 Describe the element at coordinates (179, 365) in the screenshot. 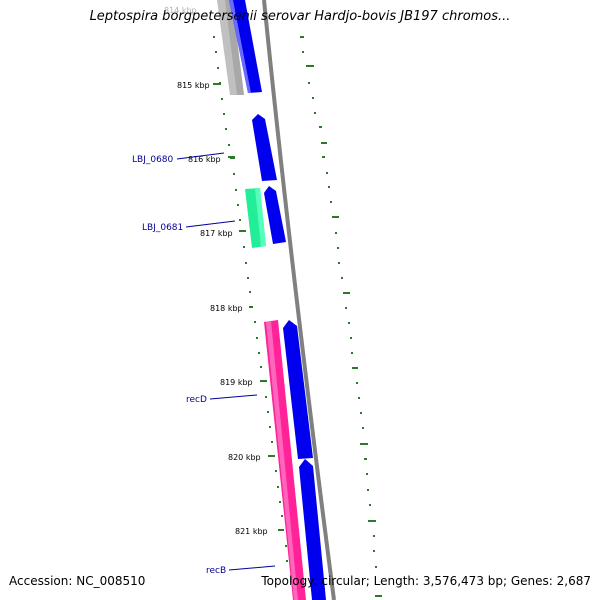

I see `gene-labels: LBJ_0680 LBJ_0681 recD recB` at that location.